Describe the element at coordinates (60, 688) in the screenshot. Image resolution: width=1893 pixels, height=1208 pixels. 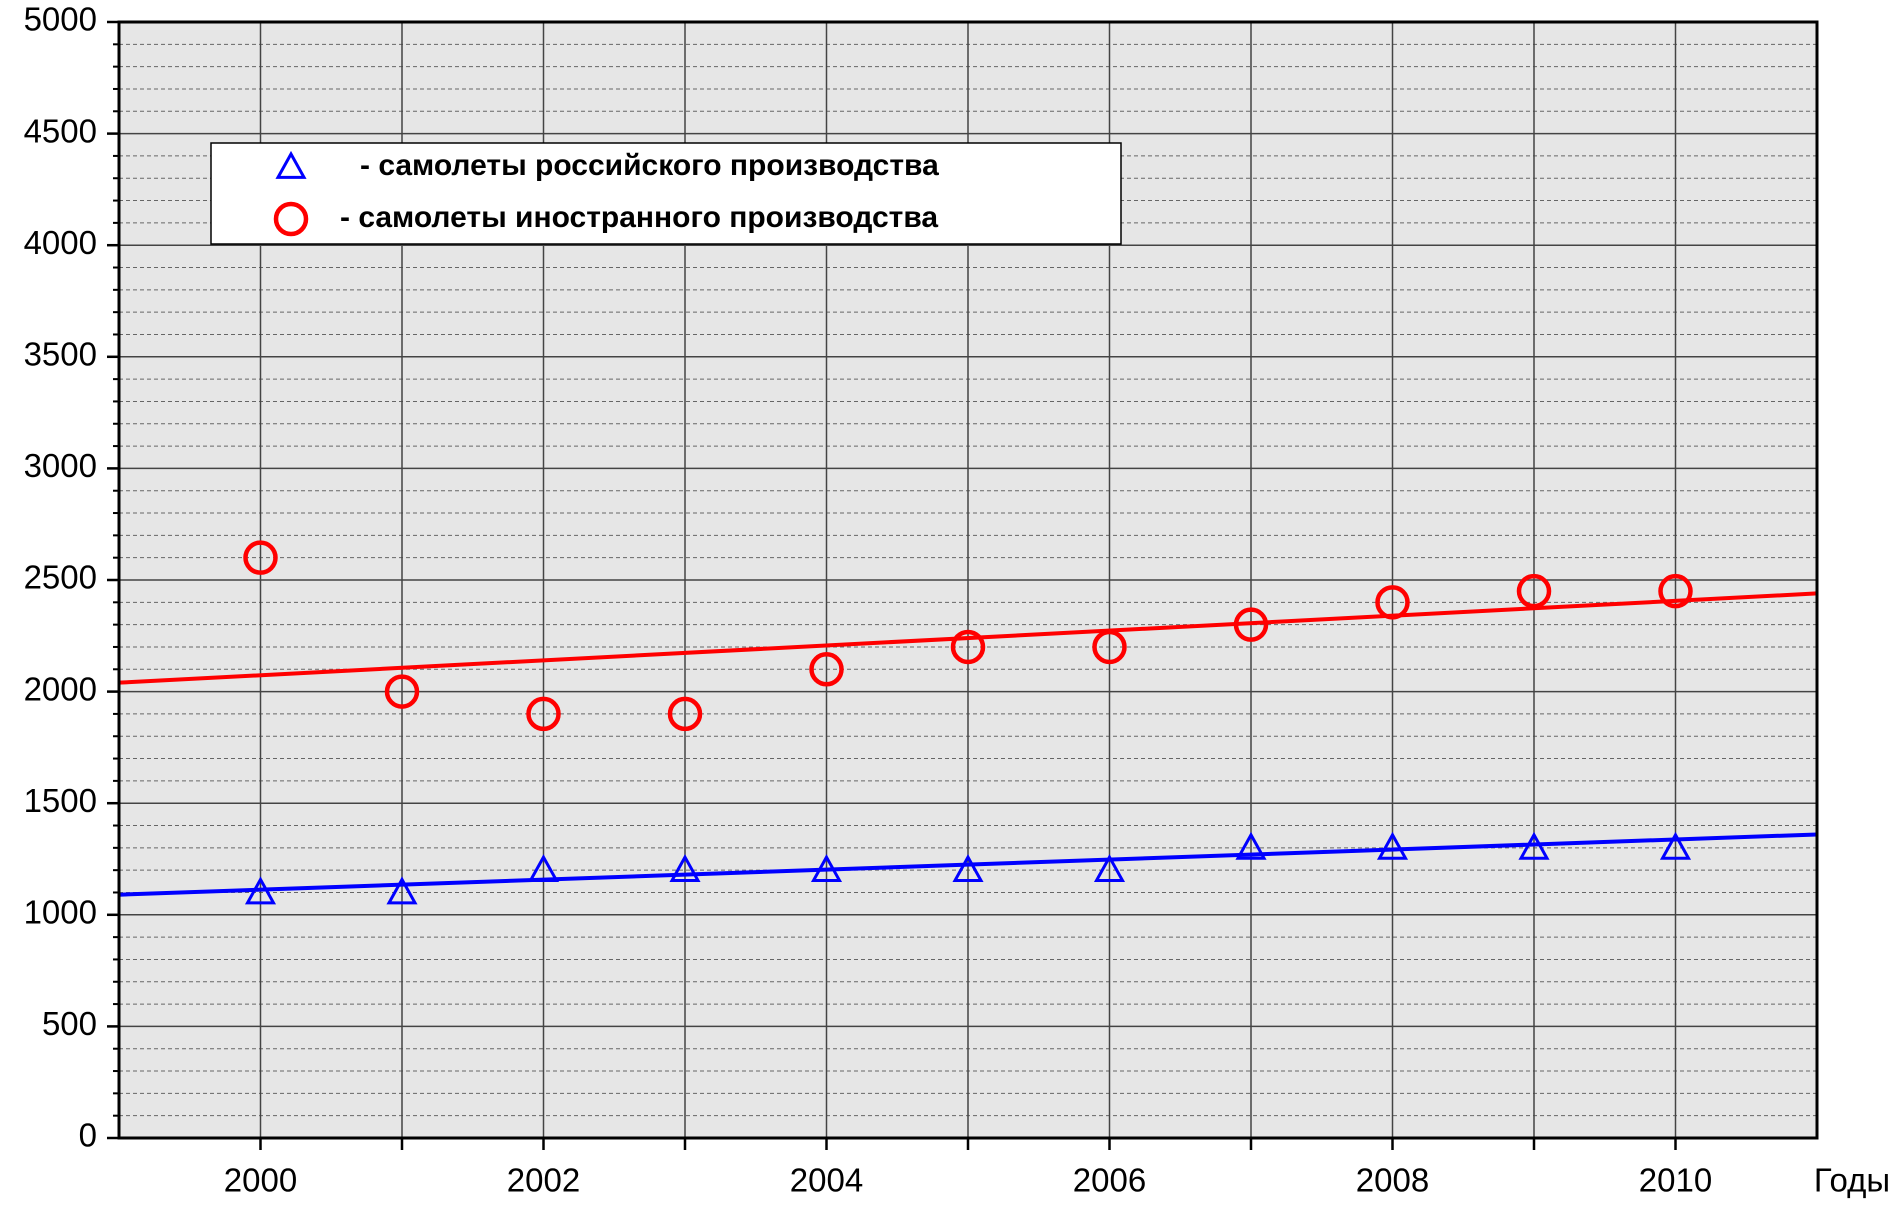
I see `y-tick-label: 2000` at that location.